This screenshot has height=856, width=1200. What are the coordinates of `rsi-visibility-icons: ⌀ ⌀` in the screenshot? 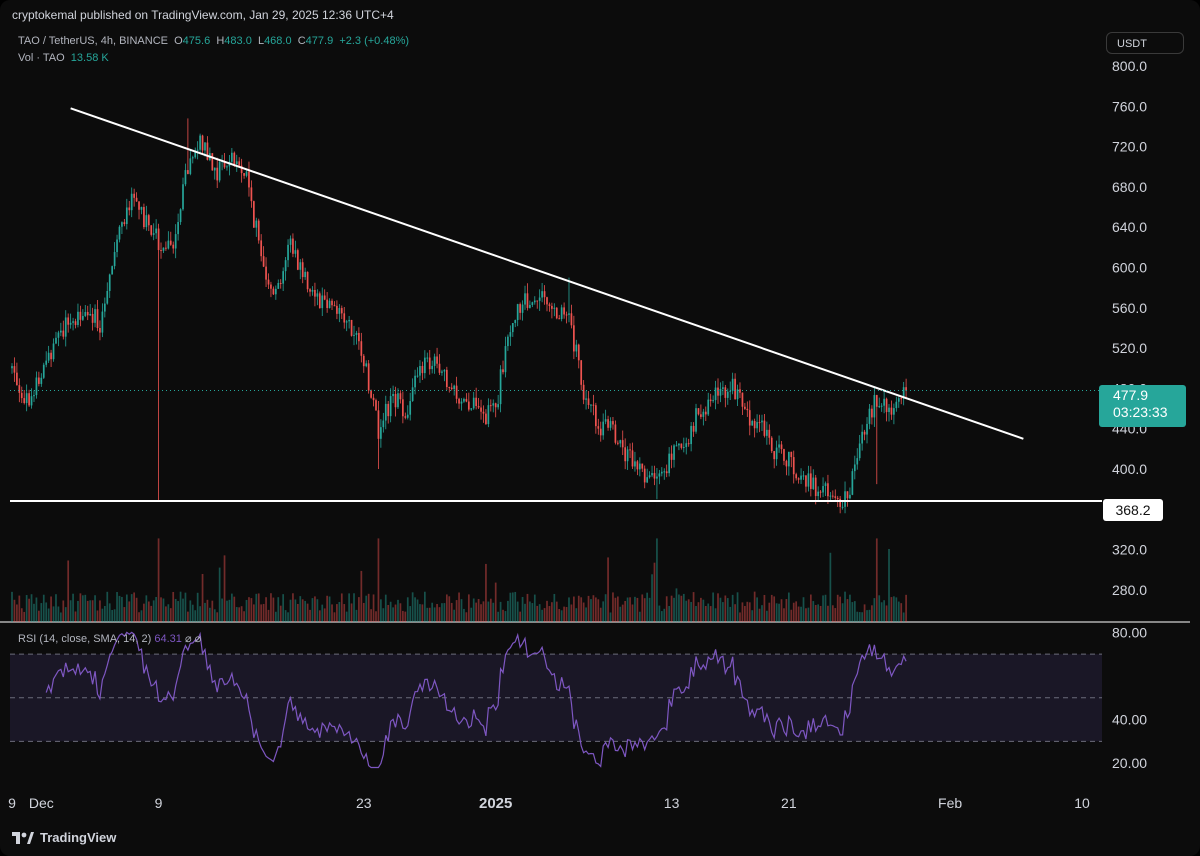 It's located at (193, 639).